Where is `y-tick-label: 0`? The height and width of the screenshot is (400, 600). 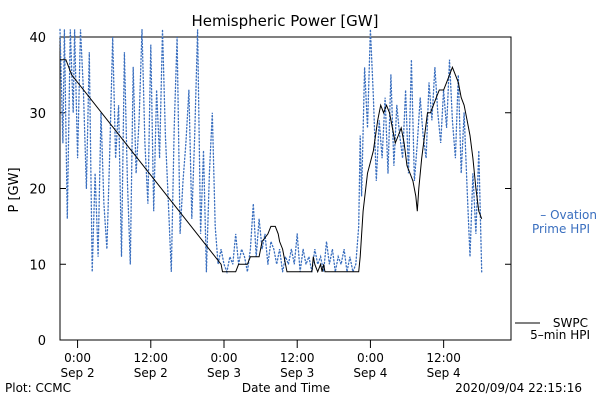 y-tick-label: 0 is located at coordinates (42, 341).